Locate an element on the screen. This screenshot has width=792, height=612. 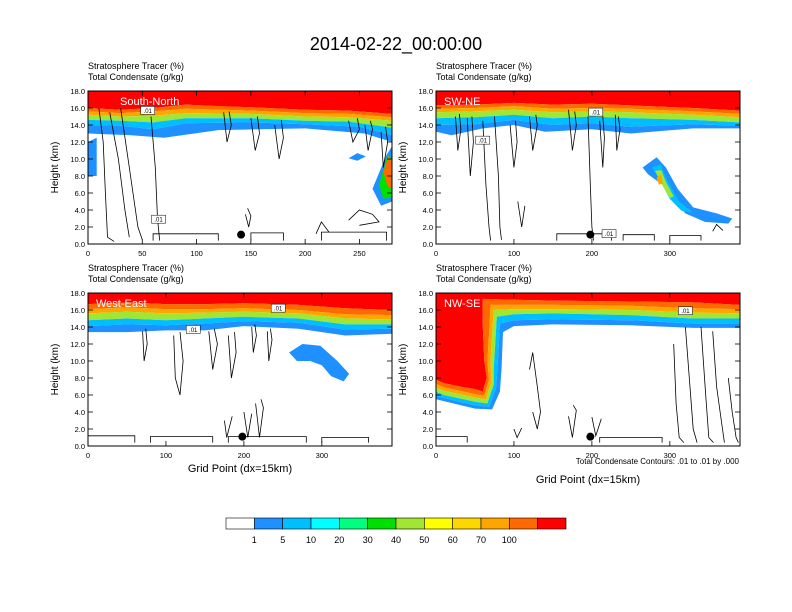
x-tick-label: 50 is located at coordinates (142, 253).